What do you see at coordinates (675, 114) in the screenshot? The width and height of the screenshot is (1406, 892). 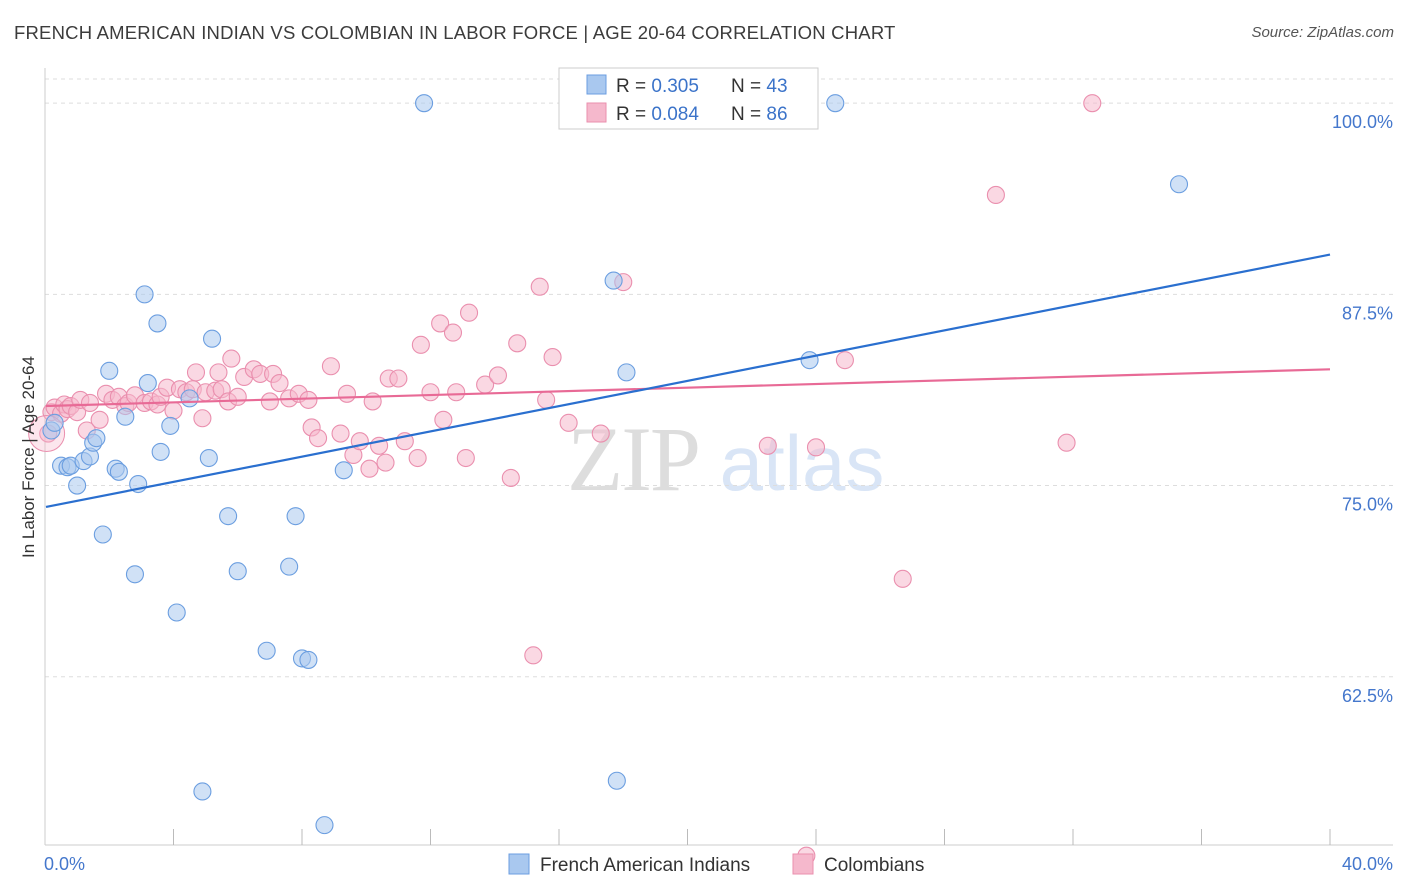 I see `legend-r-value-colombian: 0.084` at bounding box center [675, 114].